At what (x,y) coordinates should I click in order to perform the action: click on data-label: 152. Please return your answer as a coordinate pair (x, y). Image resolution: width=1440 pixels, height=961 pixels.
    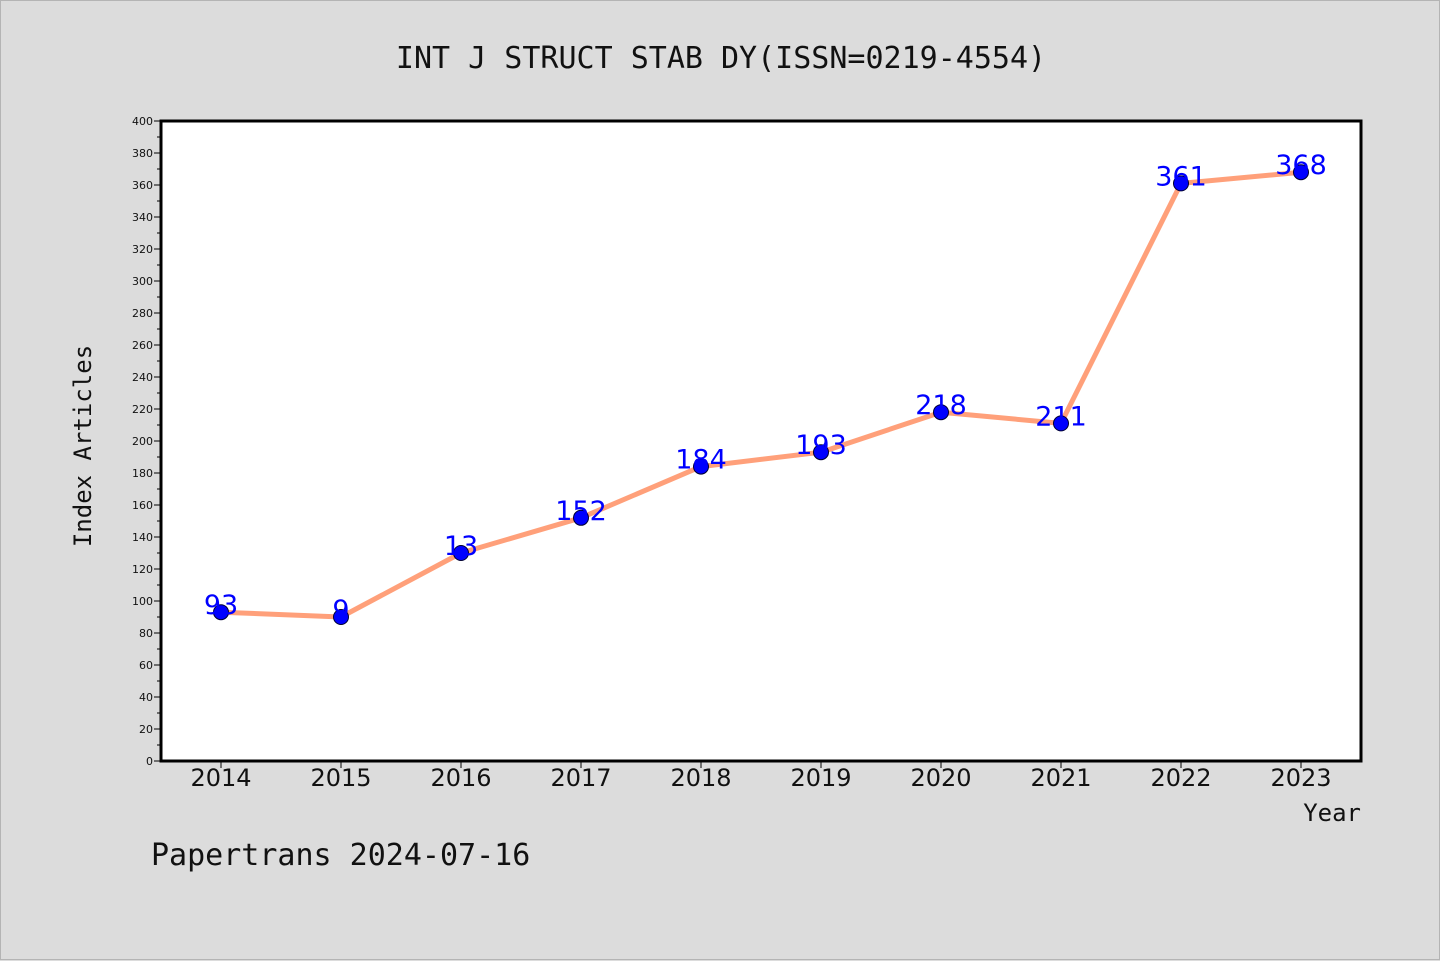
    Looking at the image, I should click on (581, 511).